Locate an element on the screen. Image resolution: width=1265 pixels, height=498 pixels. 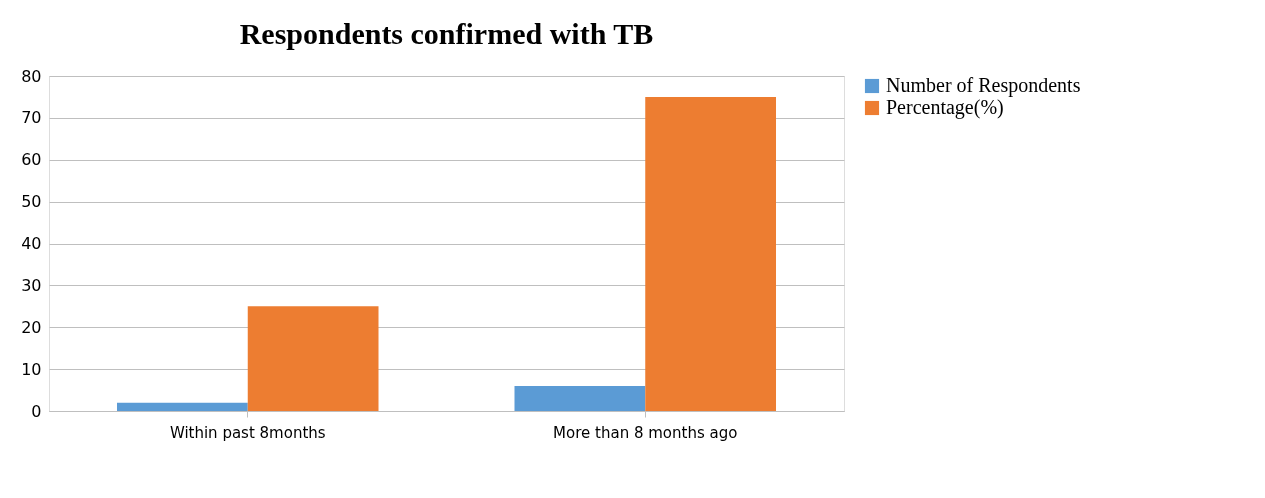
y-tick-label: 50 is located at coordinates (31, 202).